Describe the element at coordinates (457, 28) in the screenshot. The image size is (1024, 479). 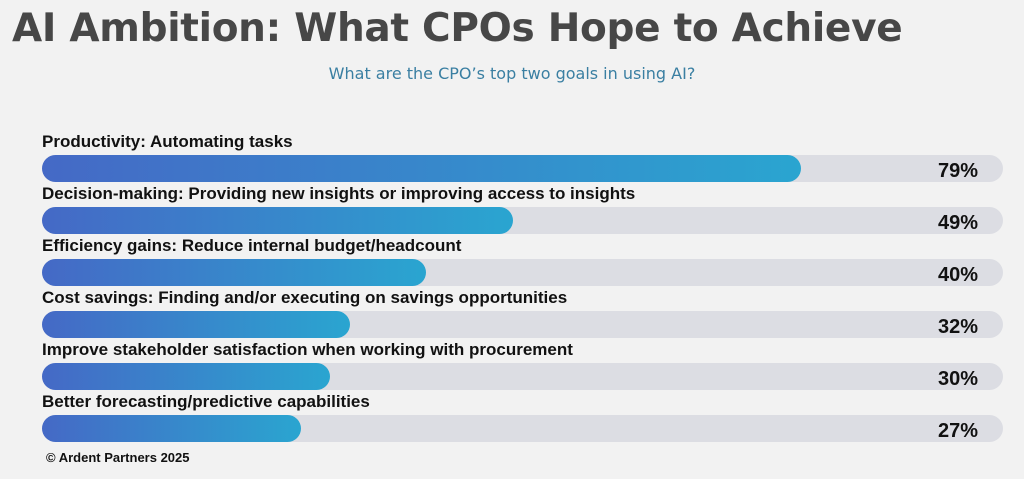
I see `page-title: AI Ambition: What CPOs Hope to Achieve` at that location.